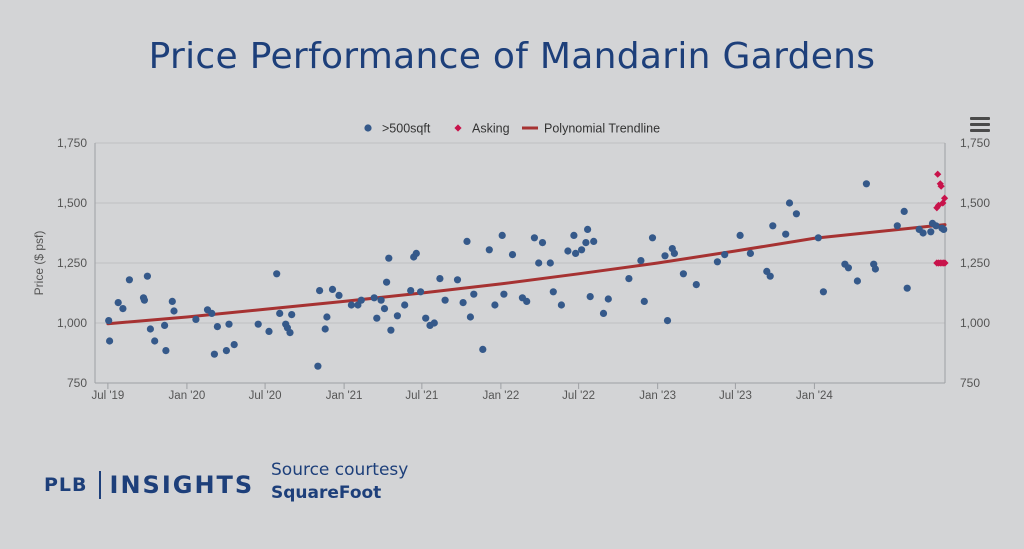 The image size is (1024, 549). What do you see at coordinates (735, 396) in the screenshot?
I see `x-tick-label: Jul '23` at bounding box center [735, 396].